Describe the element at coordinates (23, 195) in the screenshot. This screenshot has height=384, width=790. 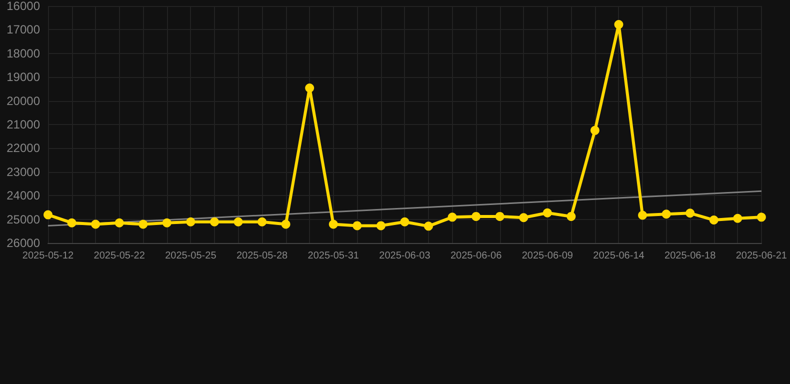
I see `y-tick-label: 24000` at that location.